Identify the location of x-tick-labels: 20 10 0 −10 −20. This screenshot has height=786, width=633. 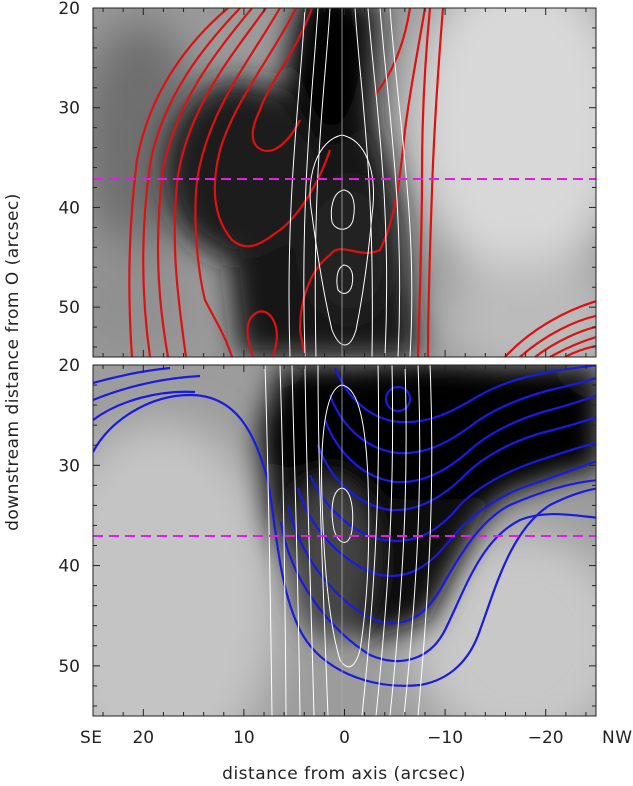
(347, 738).